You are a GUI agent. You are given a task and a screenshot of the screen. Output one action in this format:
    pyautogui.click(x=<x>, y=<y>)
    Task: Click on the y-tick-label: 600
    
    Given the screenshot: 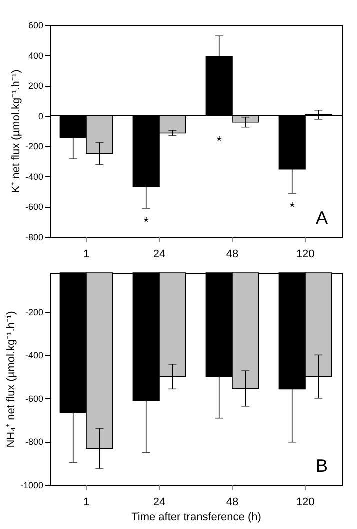 What is the action you would take?
    pyautogui.click(x=36, y=25)
    